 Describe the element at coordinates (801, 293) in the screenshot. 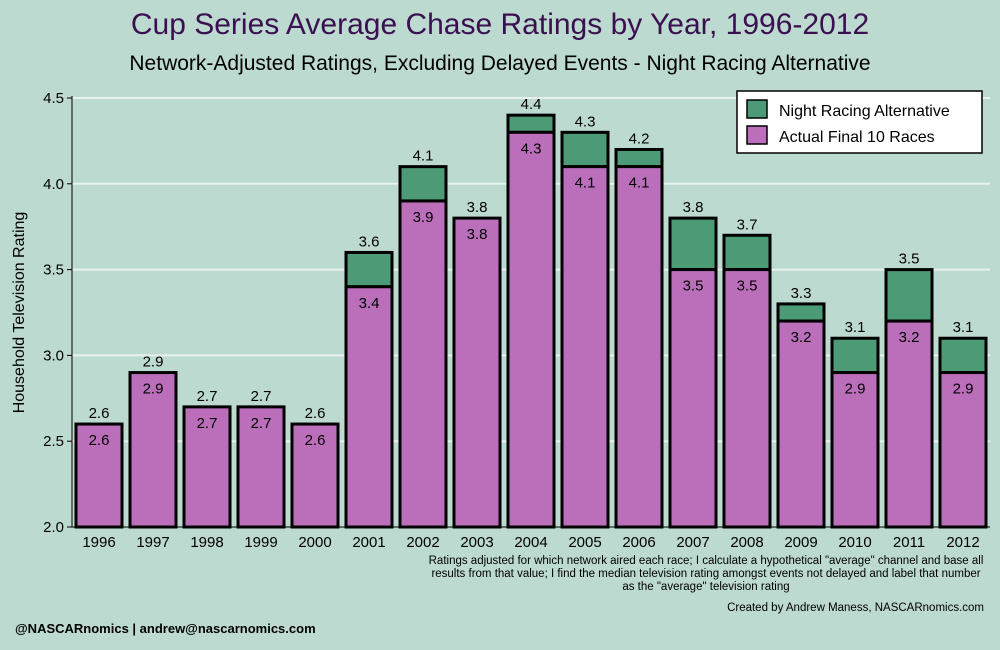

I see `bar-total-label: 3.3` at that location.